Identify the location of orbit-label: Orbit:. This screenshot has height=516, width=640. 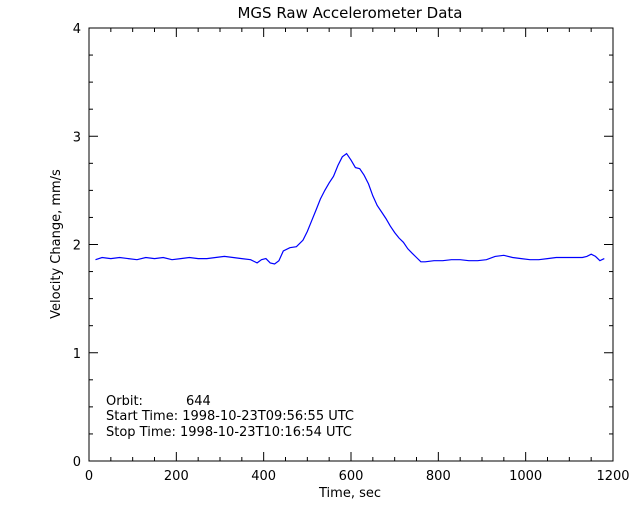
(124, 401).